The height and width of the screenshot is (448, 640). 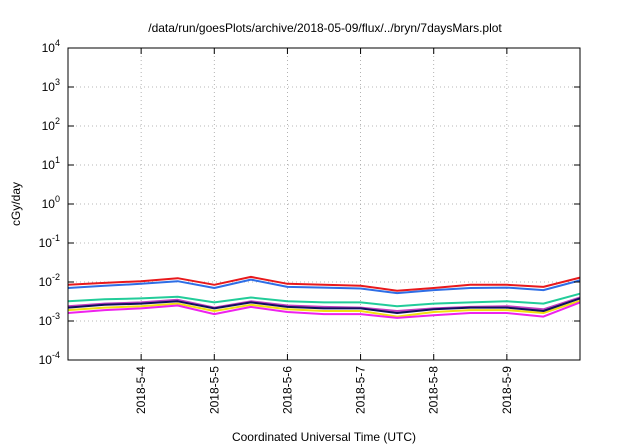 What do you see at coordinates (49, 280) in the screenshot?
I see `y-tick-label: 10⁻²` at bounding box center [49, 280].